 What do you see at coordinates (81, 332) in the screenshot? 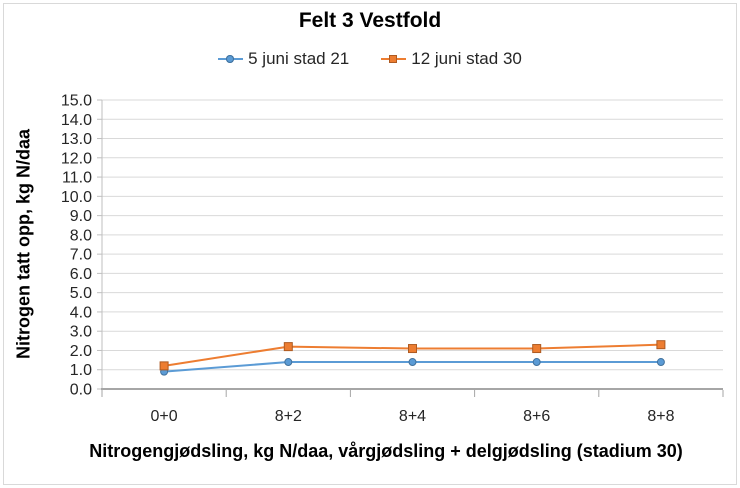
I see `y-tick-label: 3.0` at bounding box center [81, 332].